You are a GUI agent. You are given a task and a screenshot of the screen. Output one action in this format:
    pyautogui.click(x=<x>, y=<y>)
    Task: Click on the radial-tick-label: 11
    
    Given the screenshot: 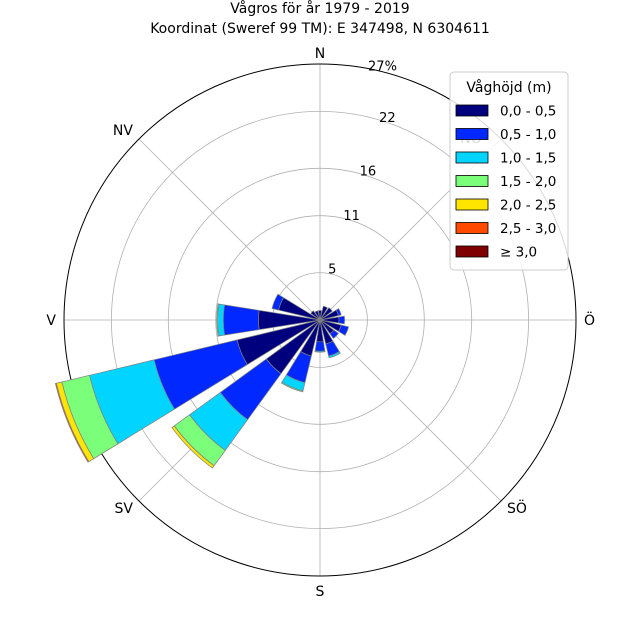 What is the action you would take?
    pyautogui.click(x=351, y=216)
    